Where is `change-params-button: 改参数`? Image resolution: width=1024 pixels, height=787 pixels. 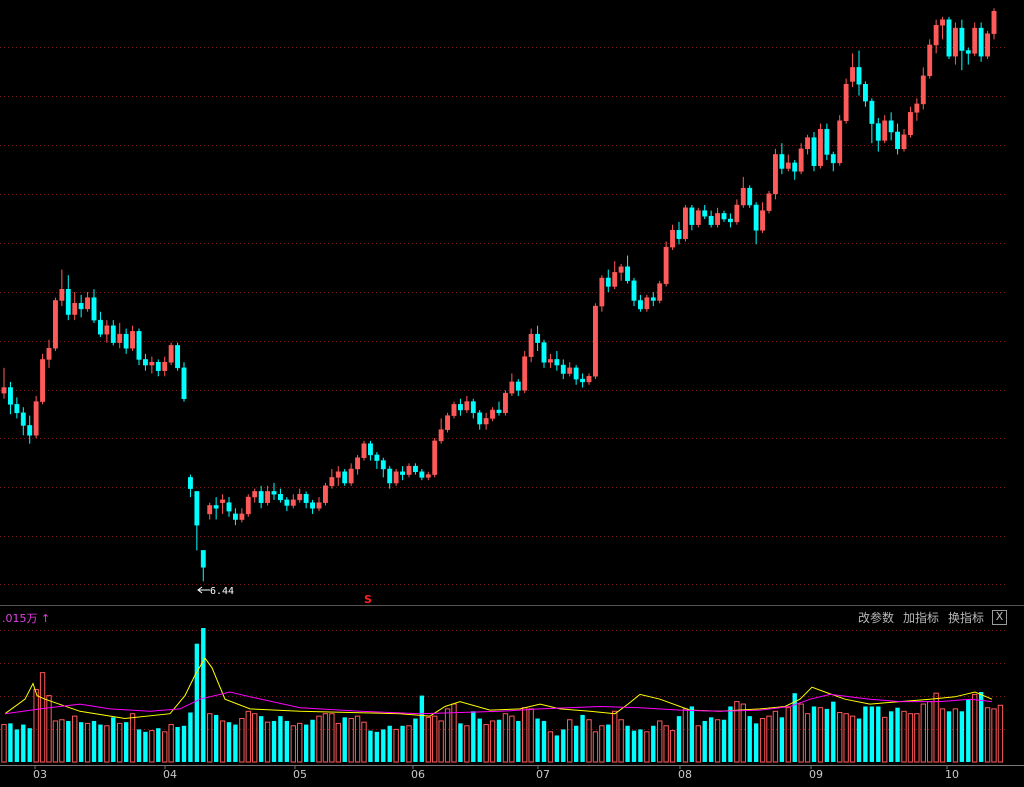
change-params-button: 改参数 is located at coordinates (876, 618).